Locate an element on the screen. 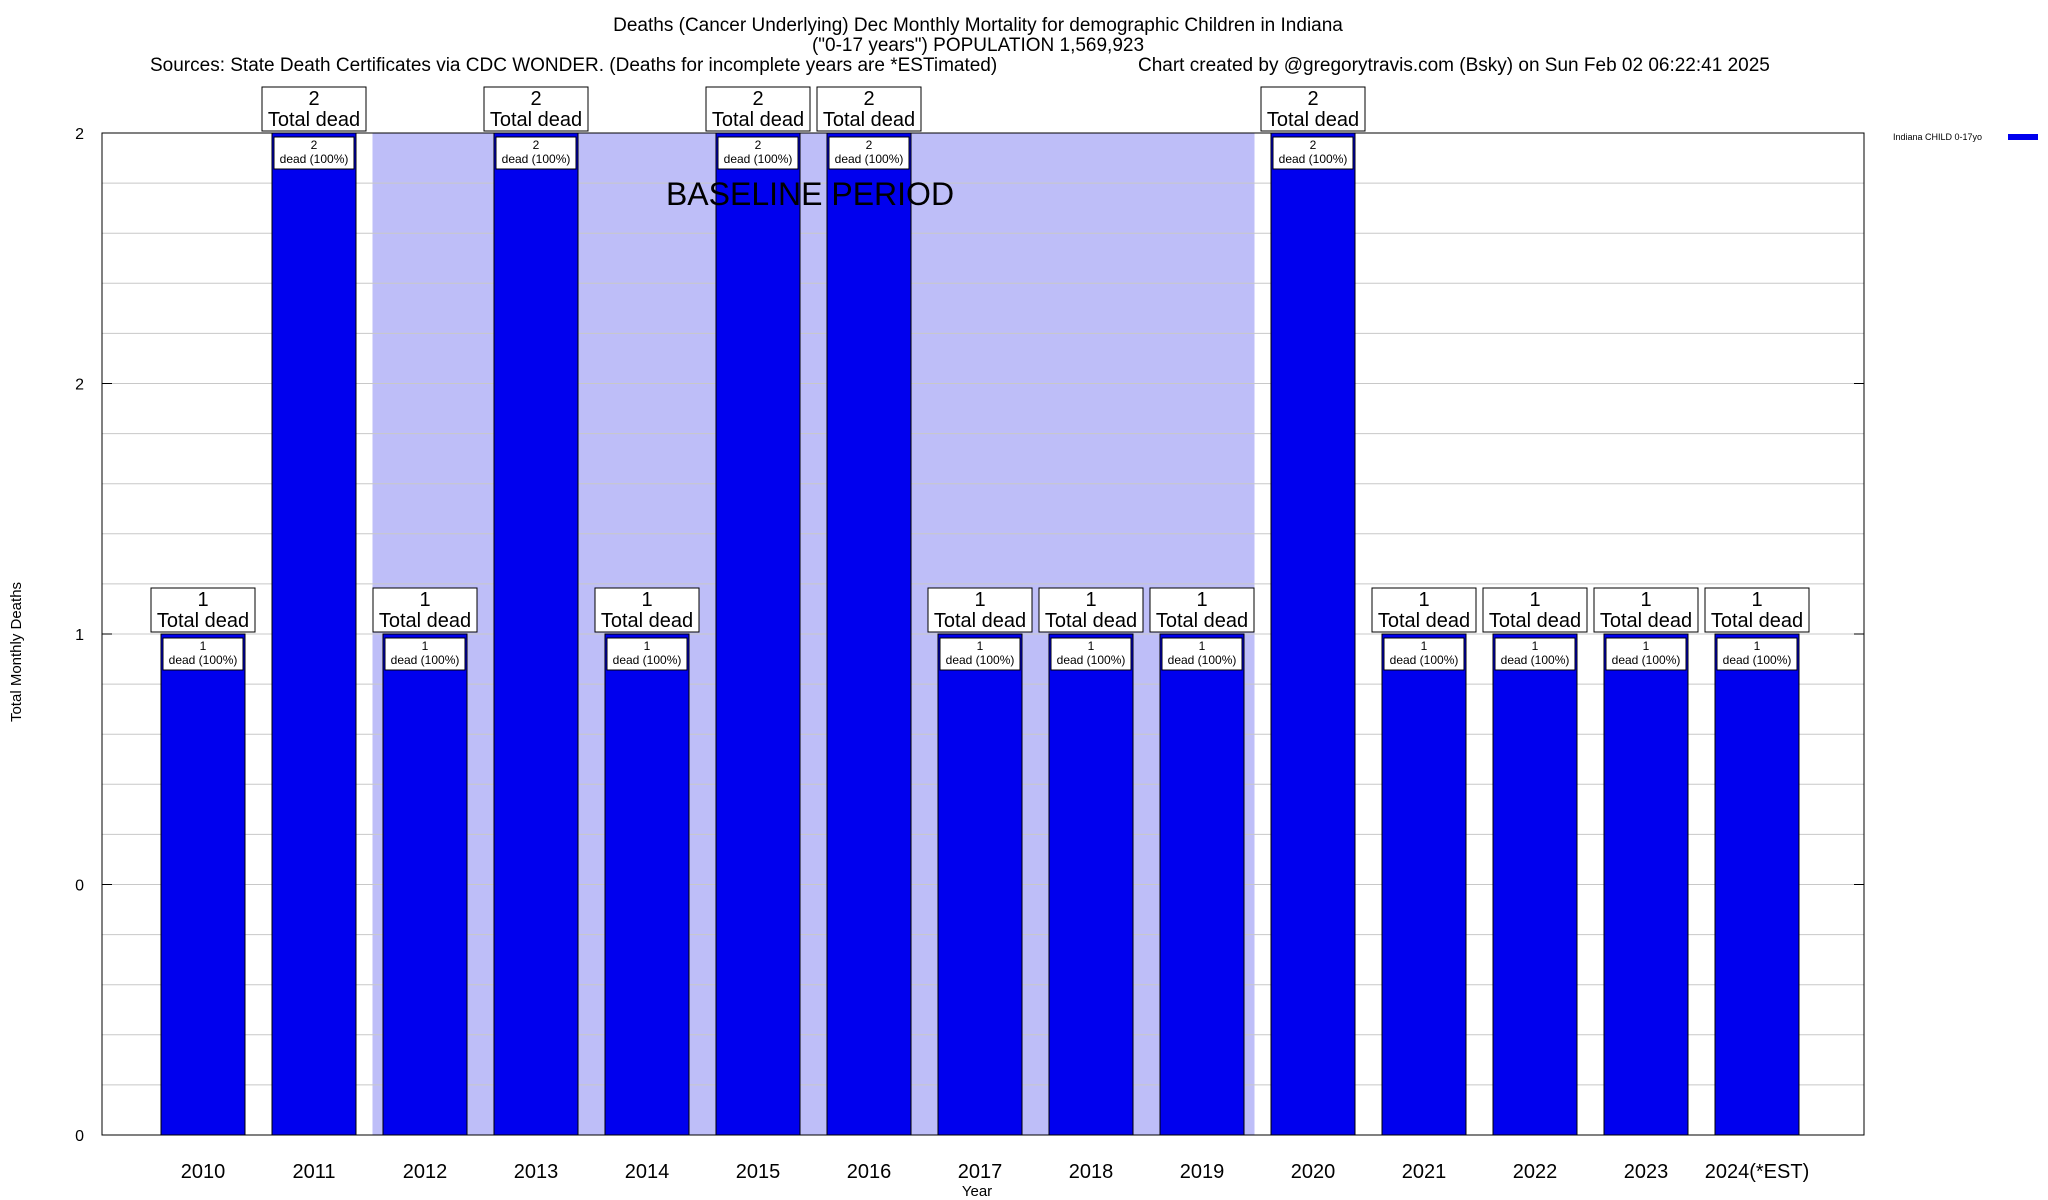  x-tick-label: 2023 is located at coordinates (1646, 1172).